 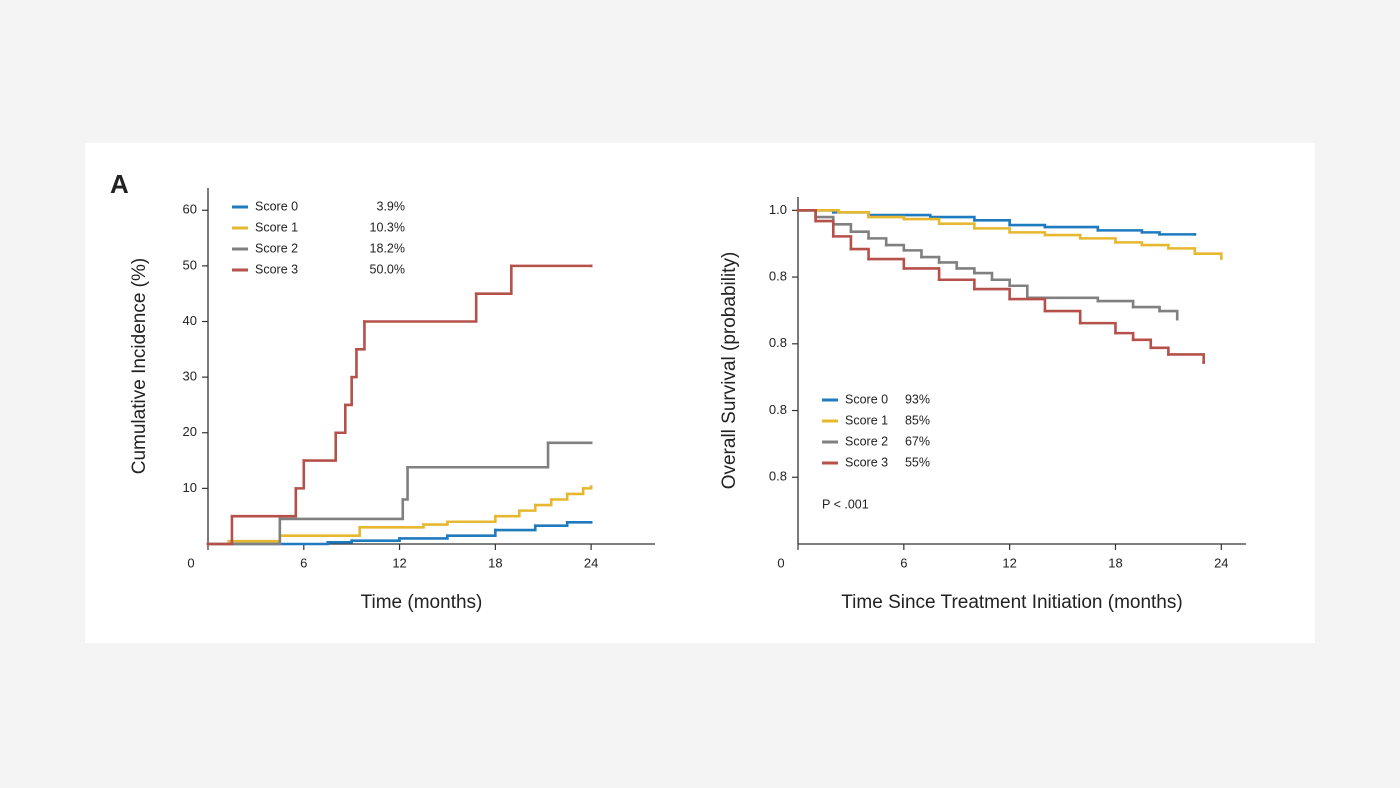 I want to click on y-tick-label: 10, so click(x=190, y=487).